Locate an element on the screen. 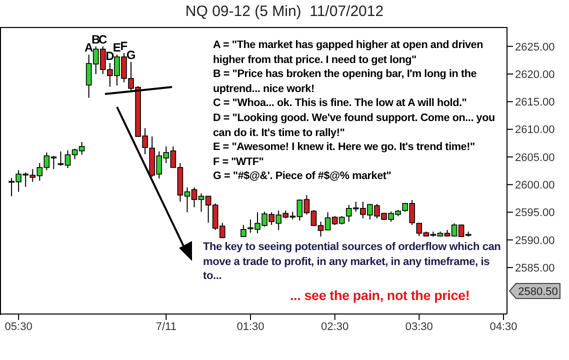 The width and height of the screenshot is (569, 360). x-tick-label: 02:30 is located at coordinates (335, 326).